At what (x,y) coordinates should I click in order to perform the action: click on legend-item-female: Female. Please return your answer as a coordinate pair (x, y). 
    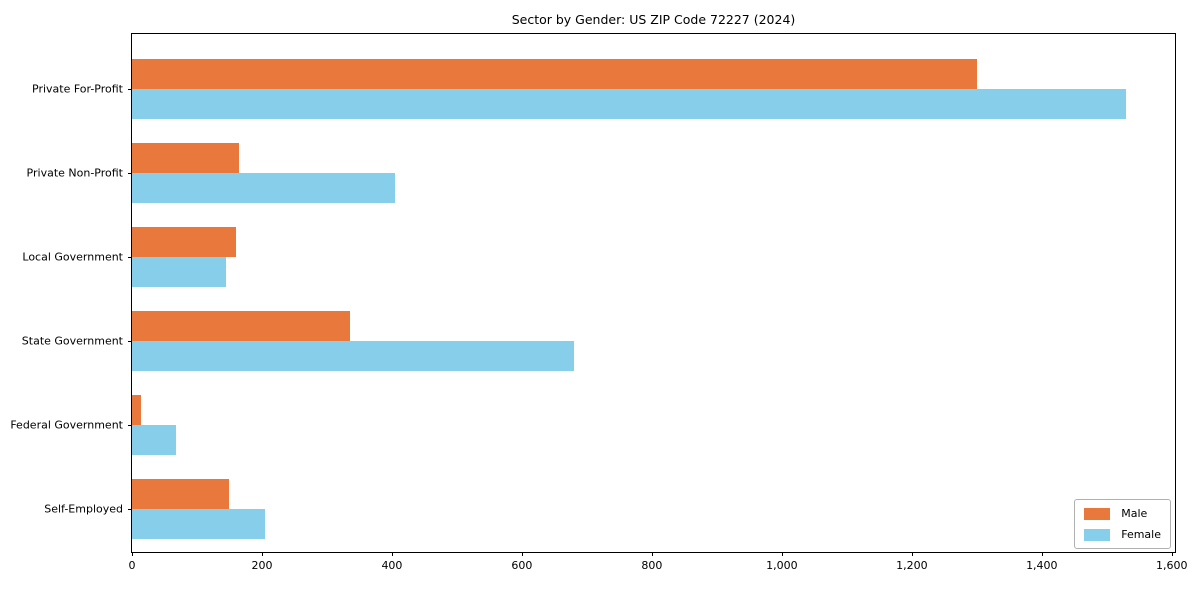
    Looking at the image, I should click on (1122, 534).